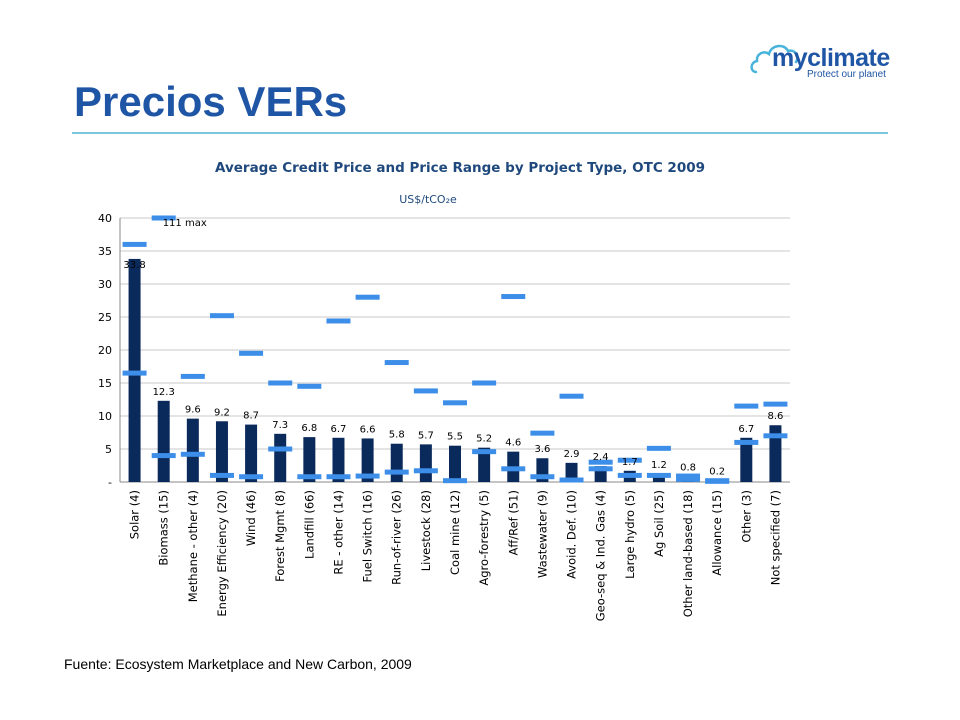 This screenshot has height=720, width=960. What do you see at coordinates (338, 532) in the screenshot?
I see `category-label: RE - other (14)` at bounding box center [338, 532].